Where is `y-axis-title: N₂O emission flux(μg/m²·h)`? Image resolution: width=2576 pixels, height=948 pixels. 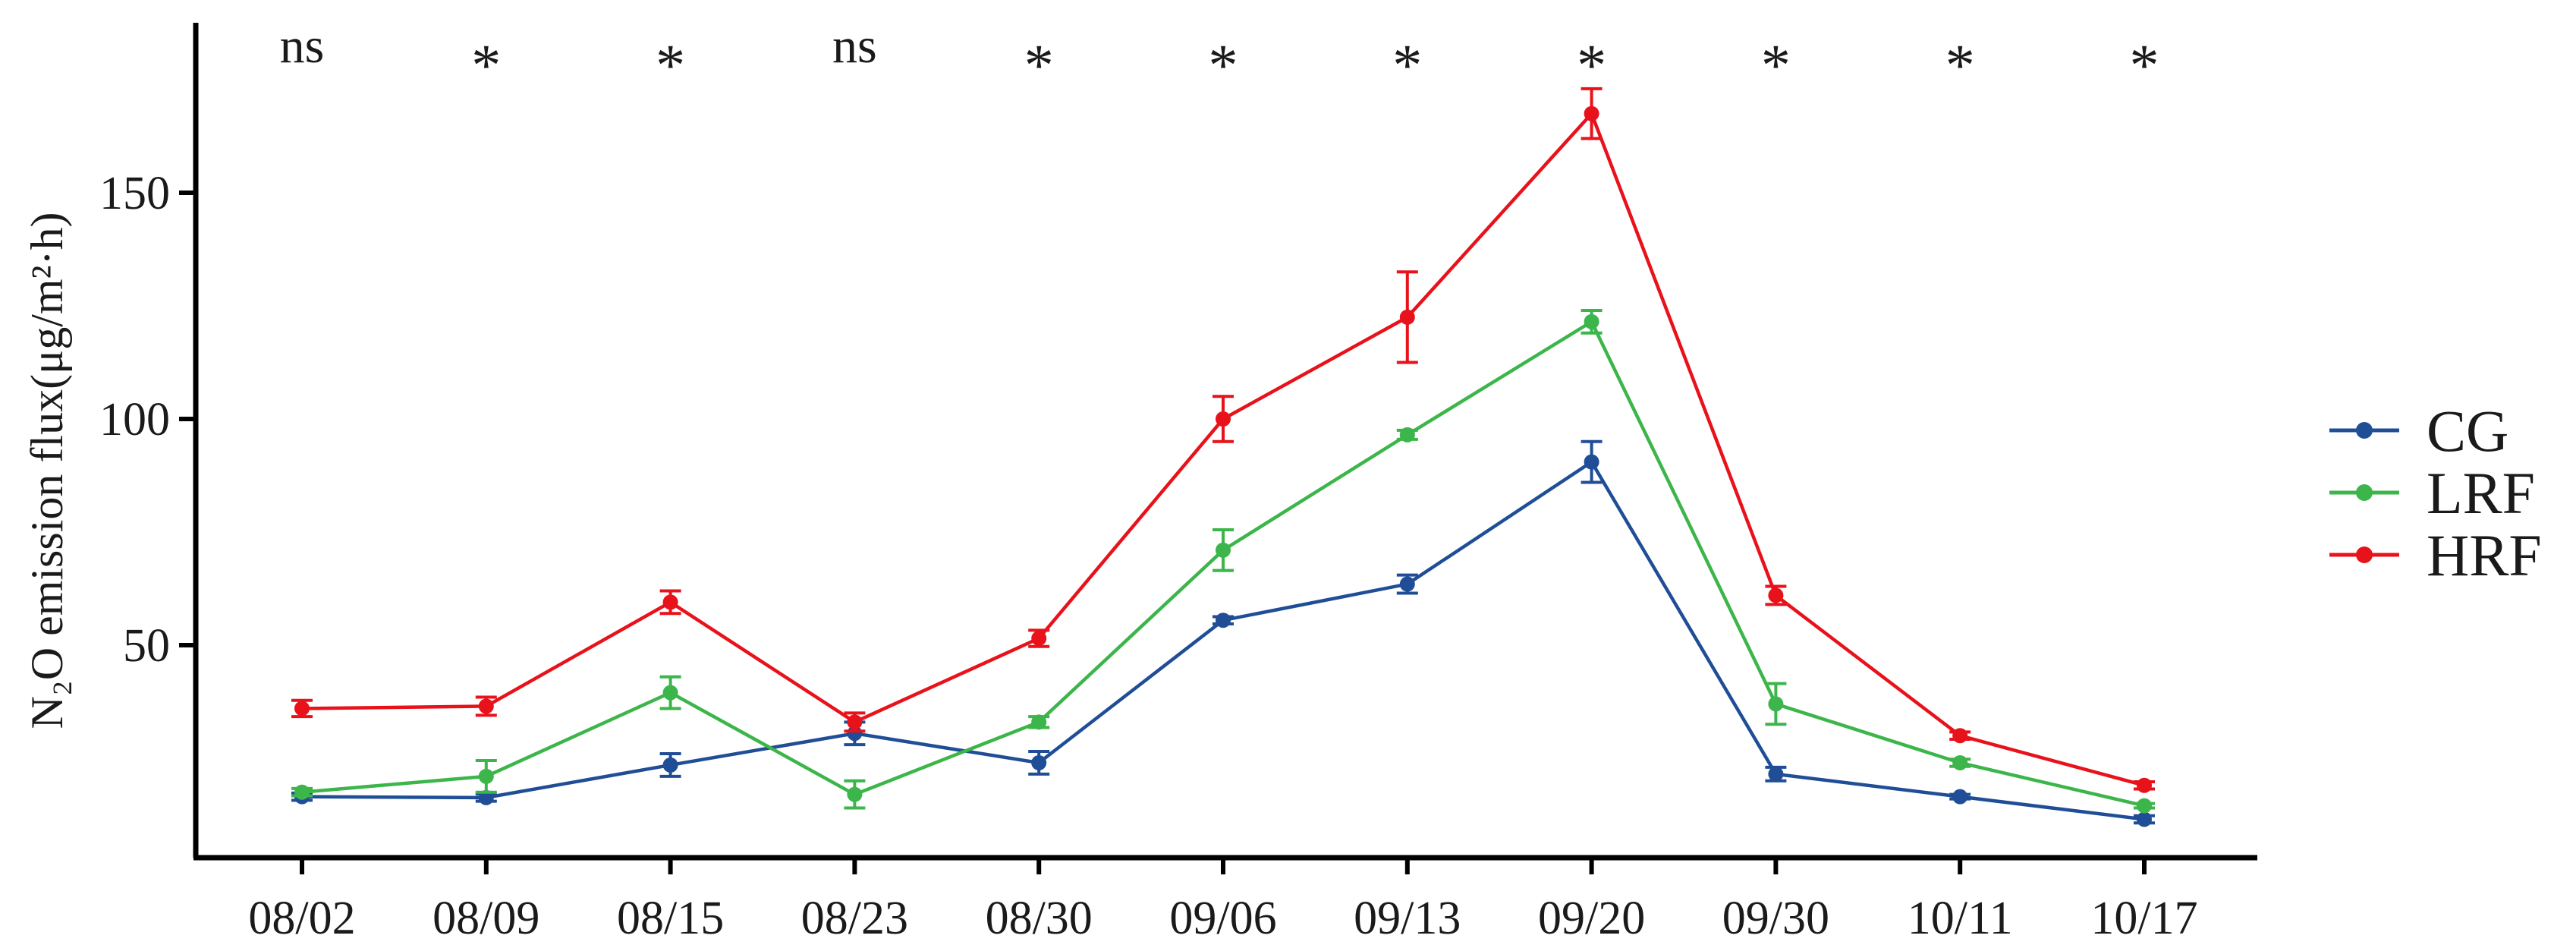
y-axis-title: N₂O emission flux(μg/m²·h) is located at coordinates (47, 470).